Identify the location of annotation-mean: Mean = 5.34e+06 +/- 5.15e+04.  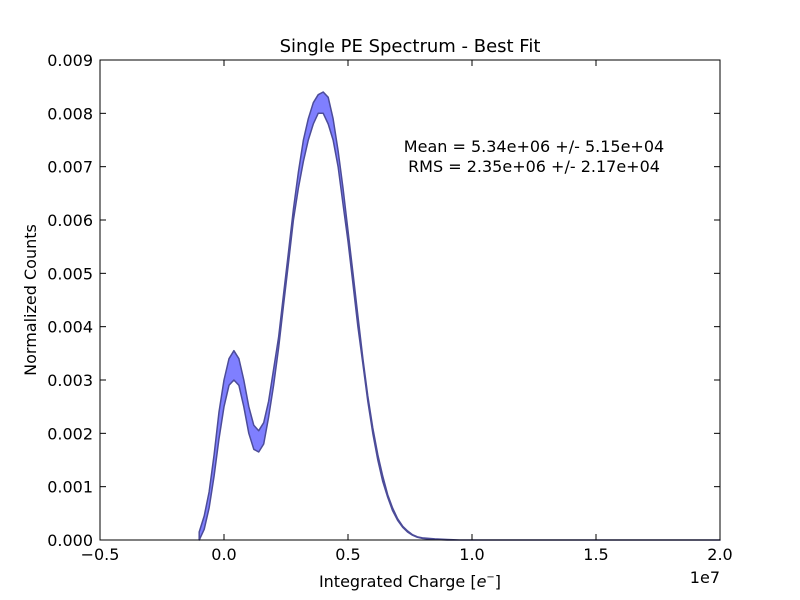
(534, 146).